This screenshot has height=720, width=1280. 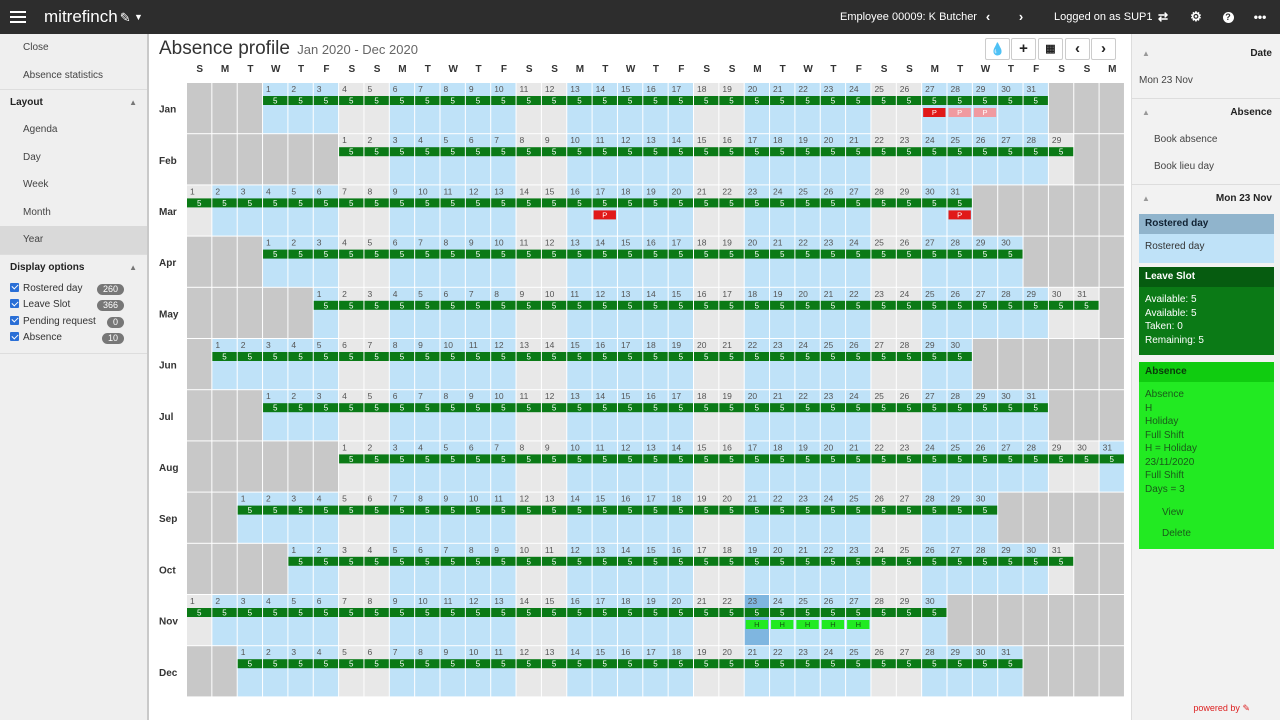 What do you see at coordinates (1050, 49) in the screenshot?
I see `calendar-icon: ▦` at bounding box center [1050, 49].